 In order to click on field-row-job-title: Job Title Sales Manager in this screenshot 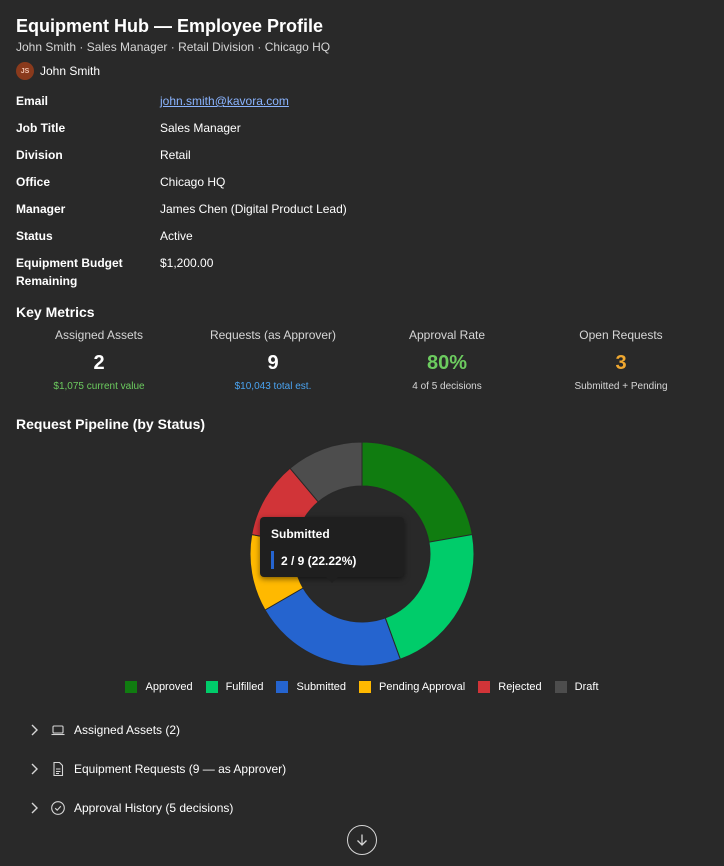, I will do `click(346, 132)`.